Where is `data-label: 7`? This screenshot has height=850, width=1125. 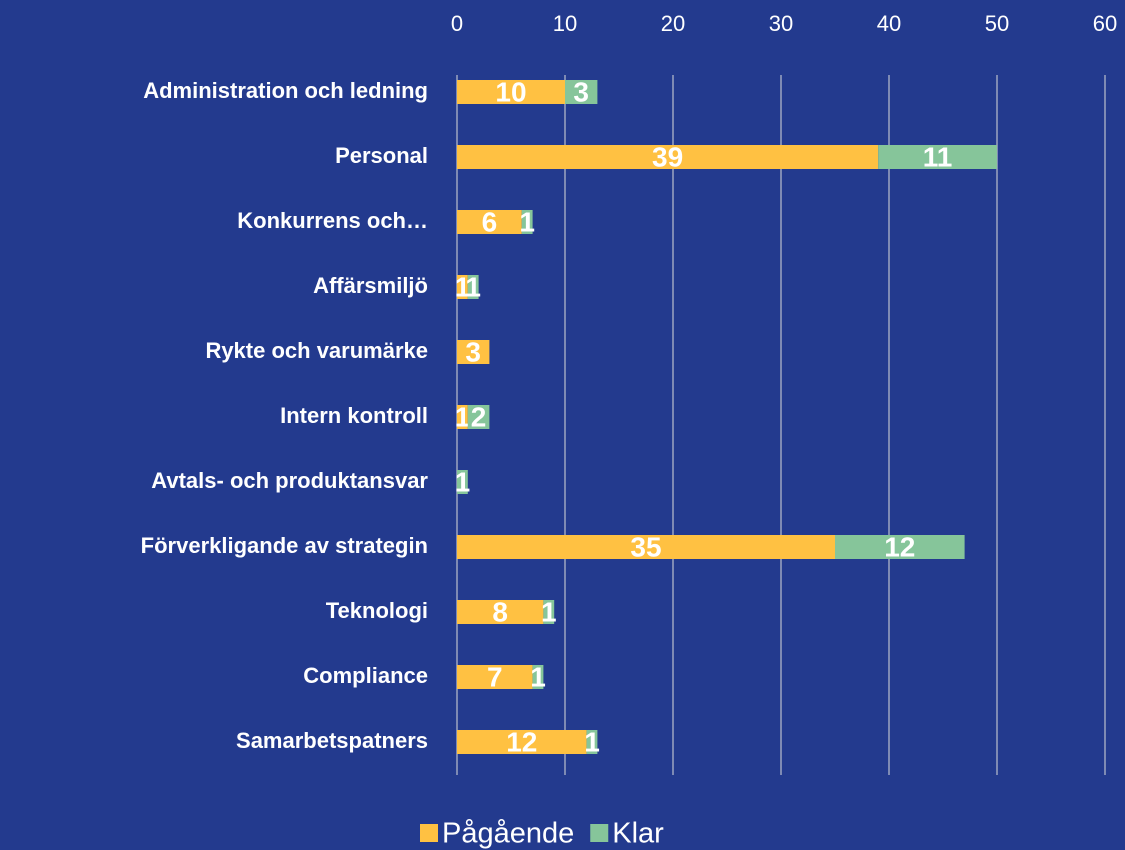
data-label: 7 is located at coordinates (495, 676).